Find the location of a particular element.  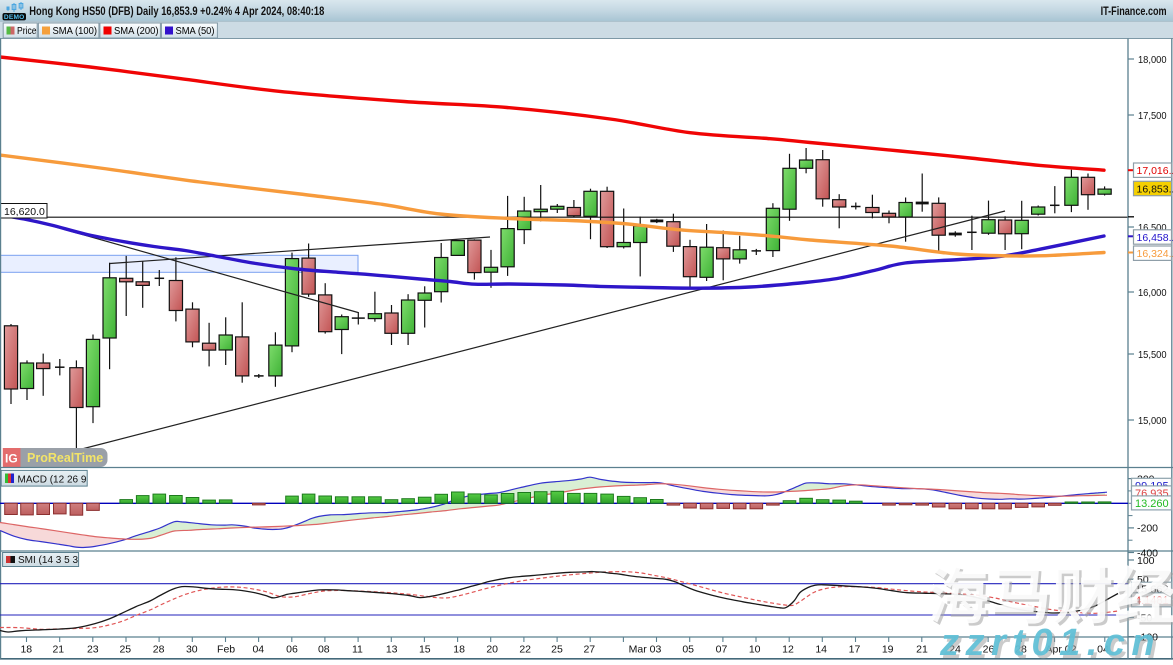

svg-text: Feb is located at coordinates (226, 650).